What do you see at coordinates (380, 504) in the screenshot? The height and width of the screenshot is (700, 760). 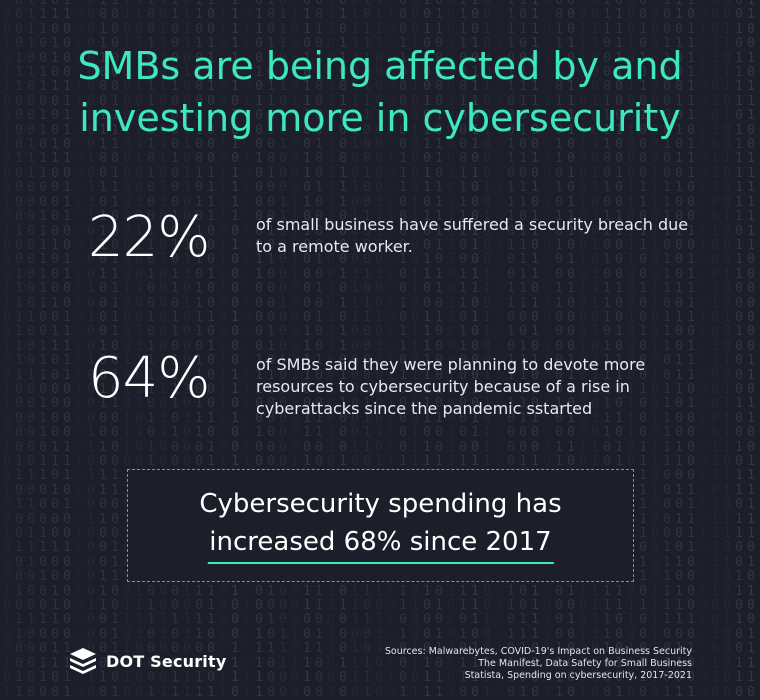 I see `callout-line-1: Cybersecurity spending has` at bounding box center [380, 504].